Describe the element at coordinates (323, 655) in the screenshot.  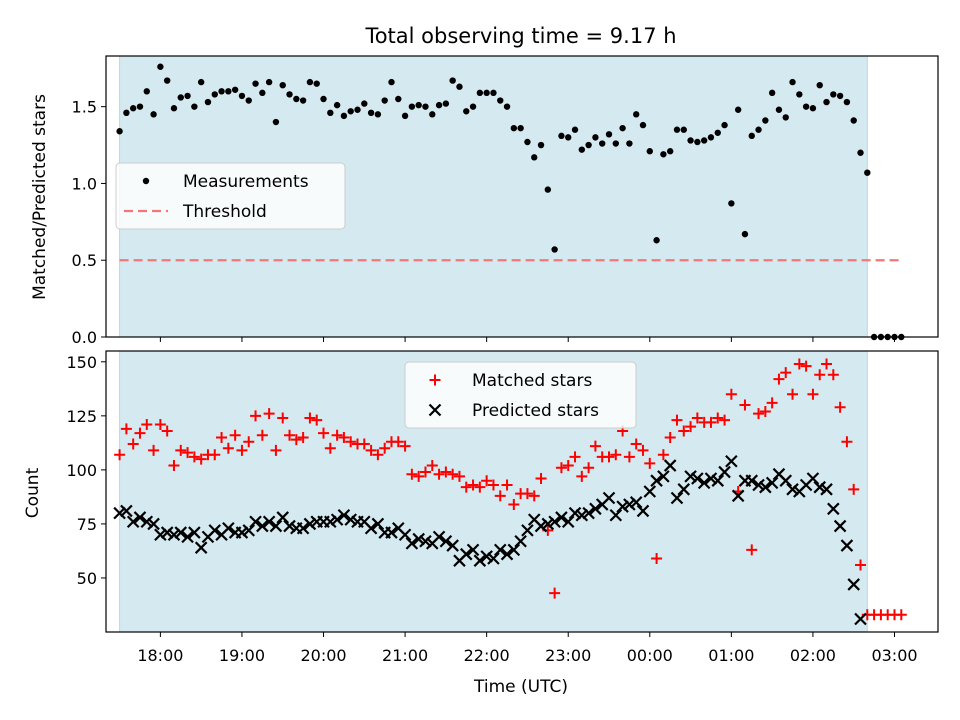
I see `x-tick-label: 20:00` at that location.